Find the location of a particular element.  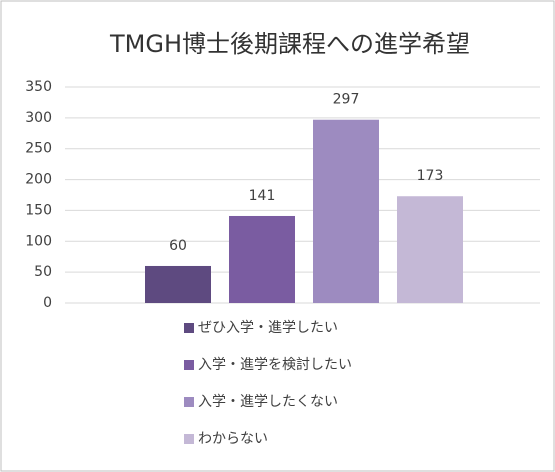

legend-label: わからない is located at coordinates (233, 439).